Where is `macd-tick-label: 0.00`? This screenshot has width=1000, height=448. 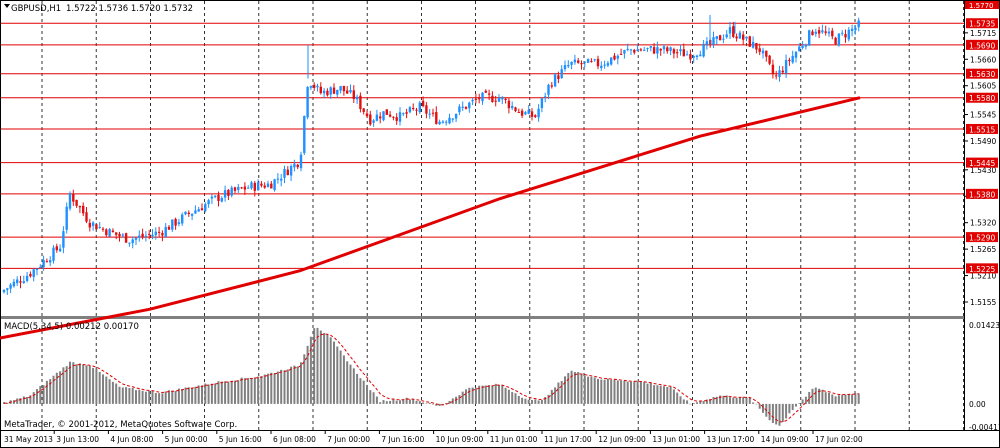
macd-tick-label: 0.00 is located at coordinates (977, 404).